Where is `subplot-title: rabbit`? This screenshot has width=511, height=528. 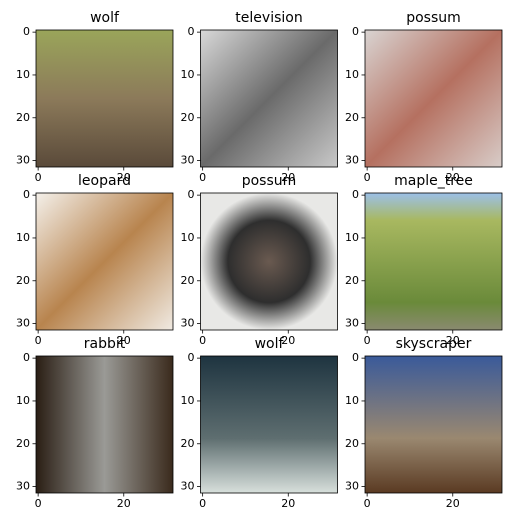 subplot-title: rabbit is located at coordinates (105, 344).